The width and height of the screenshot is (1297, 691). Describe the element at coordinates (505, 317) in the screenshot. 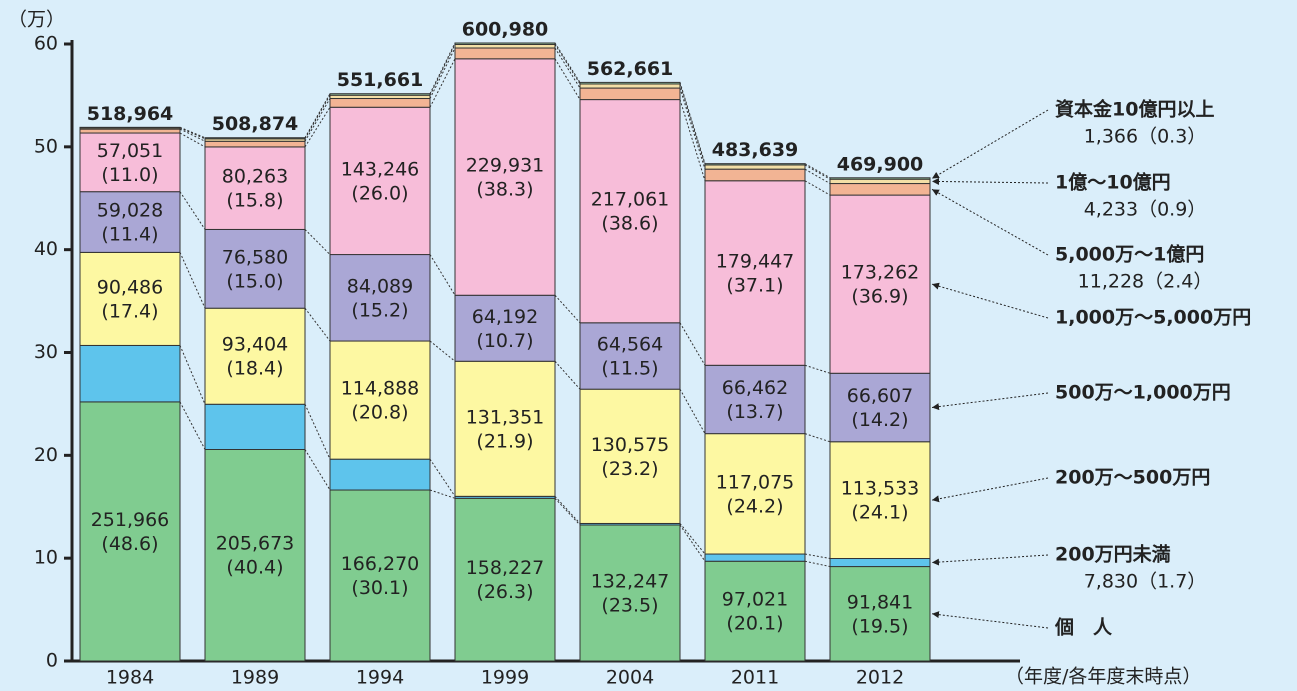

I see `value-label: 64,192` at that location.